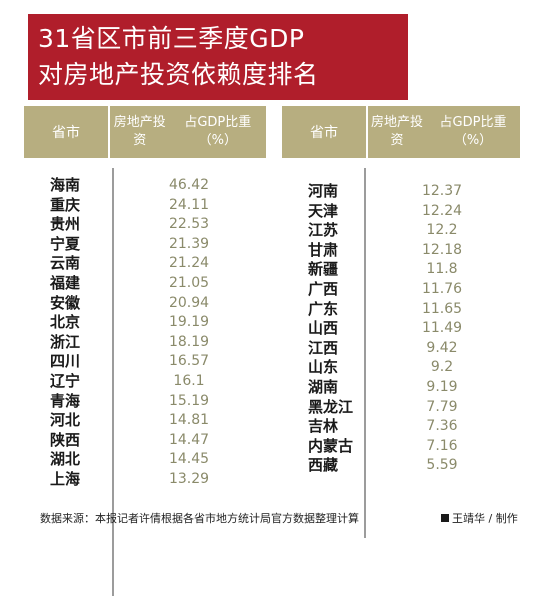  What do you see at coordinates (401, 466) in the screenshot?
I see `table-row: 西藏 5.59` at bounding box center [401, 466].